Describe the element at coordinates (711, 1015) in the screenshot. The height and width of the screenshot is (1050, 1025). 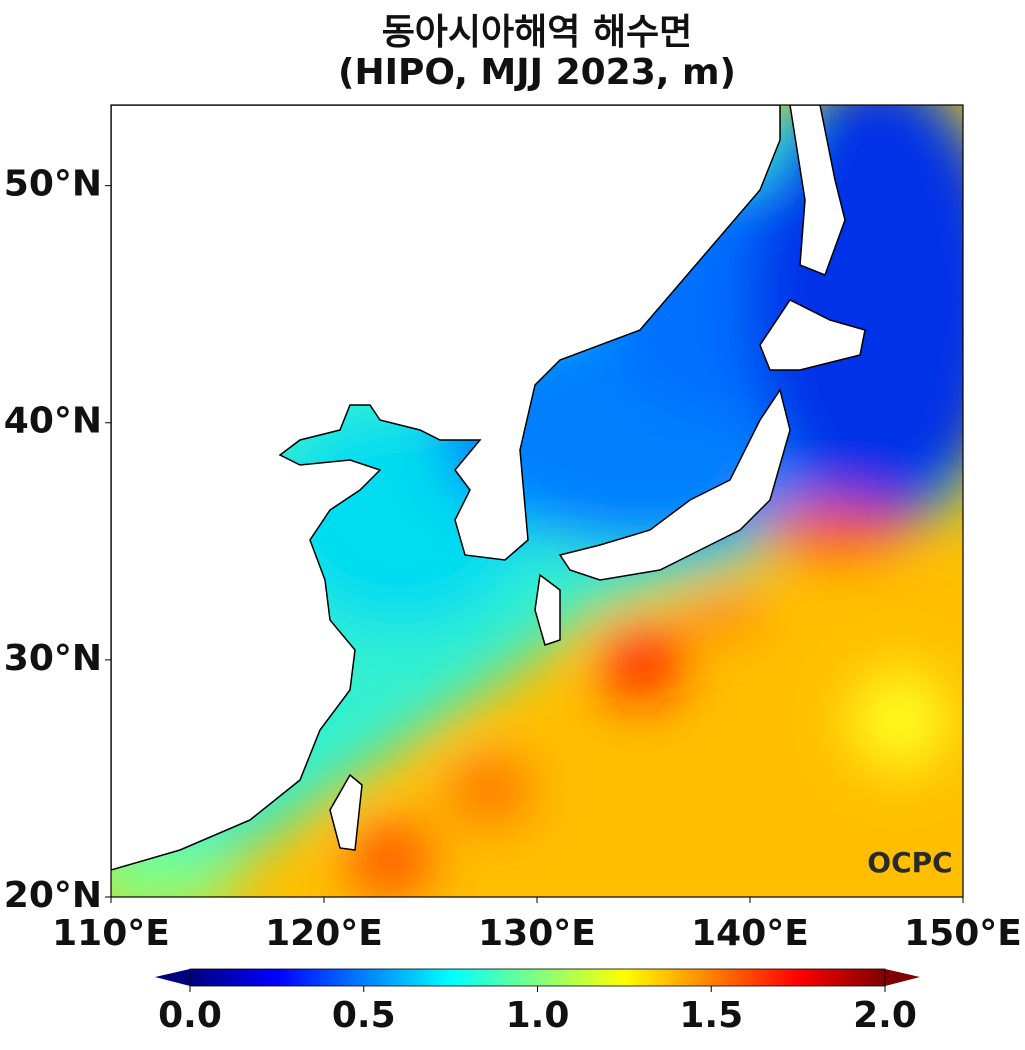
I see `colorbar-tick-label: 1.5` at that location.